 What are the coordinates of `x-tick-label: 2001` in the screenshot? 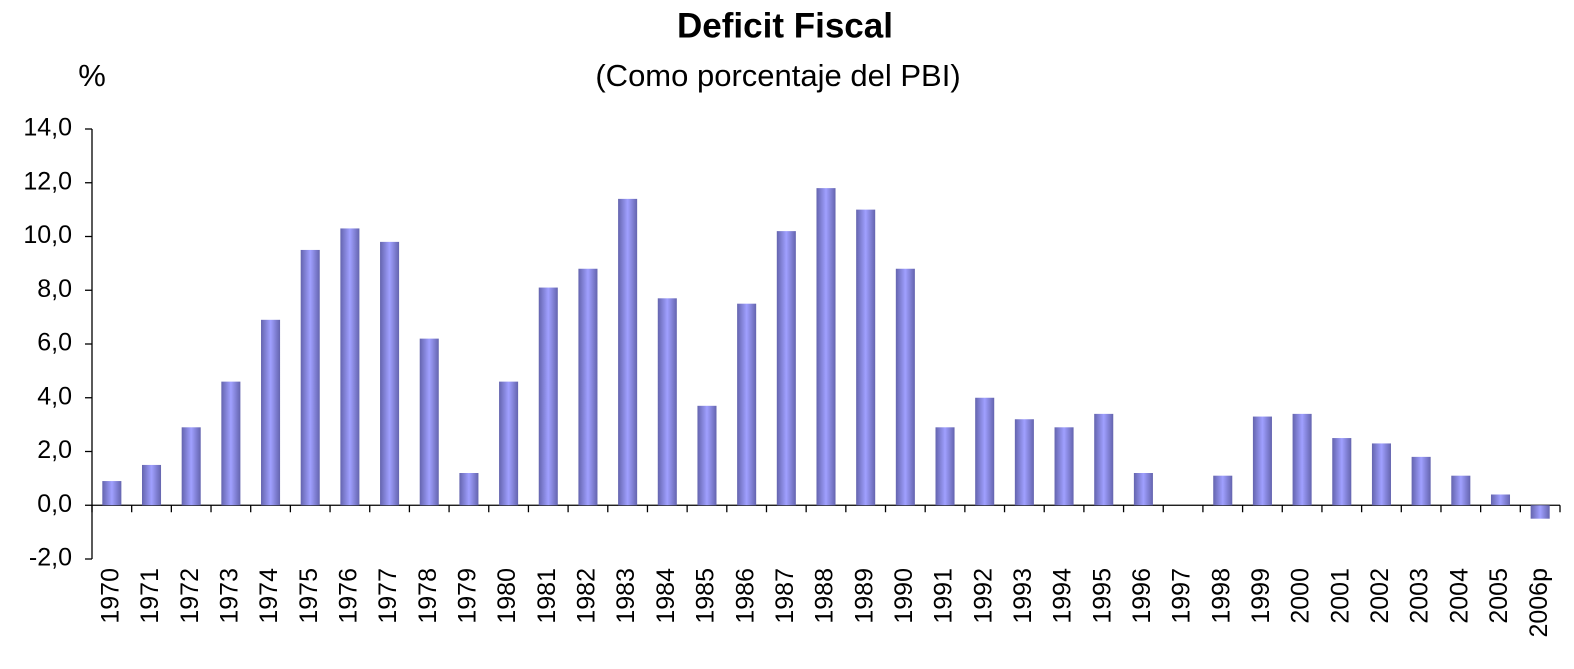 It's located at (1340, 596).